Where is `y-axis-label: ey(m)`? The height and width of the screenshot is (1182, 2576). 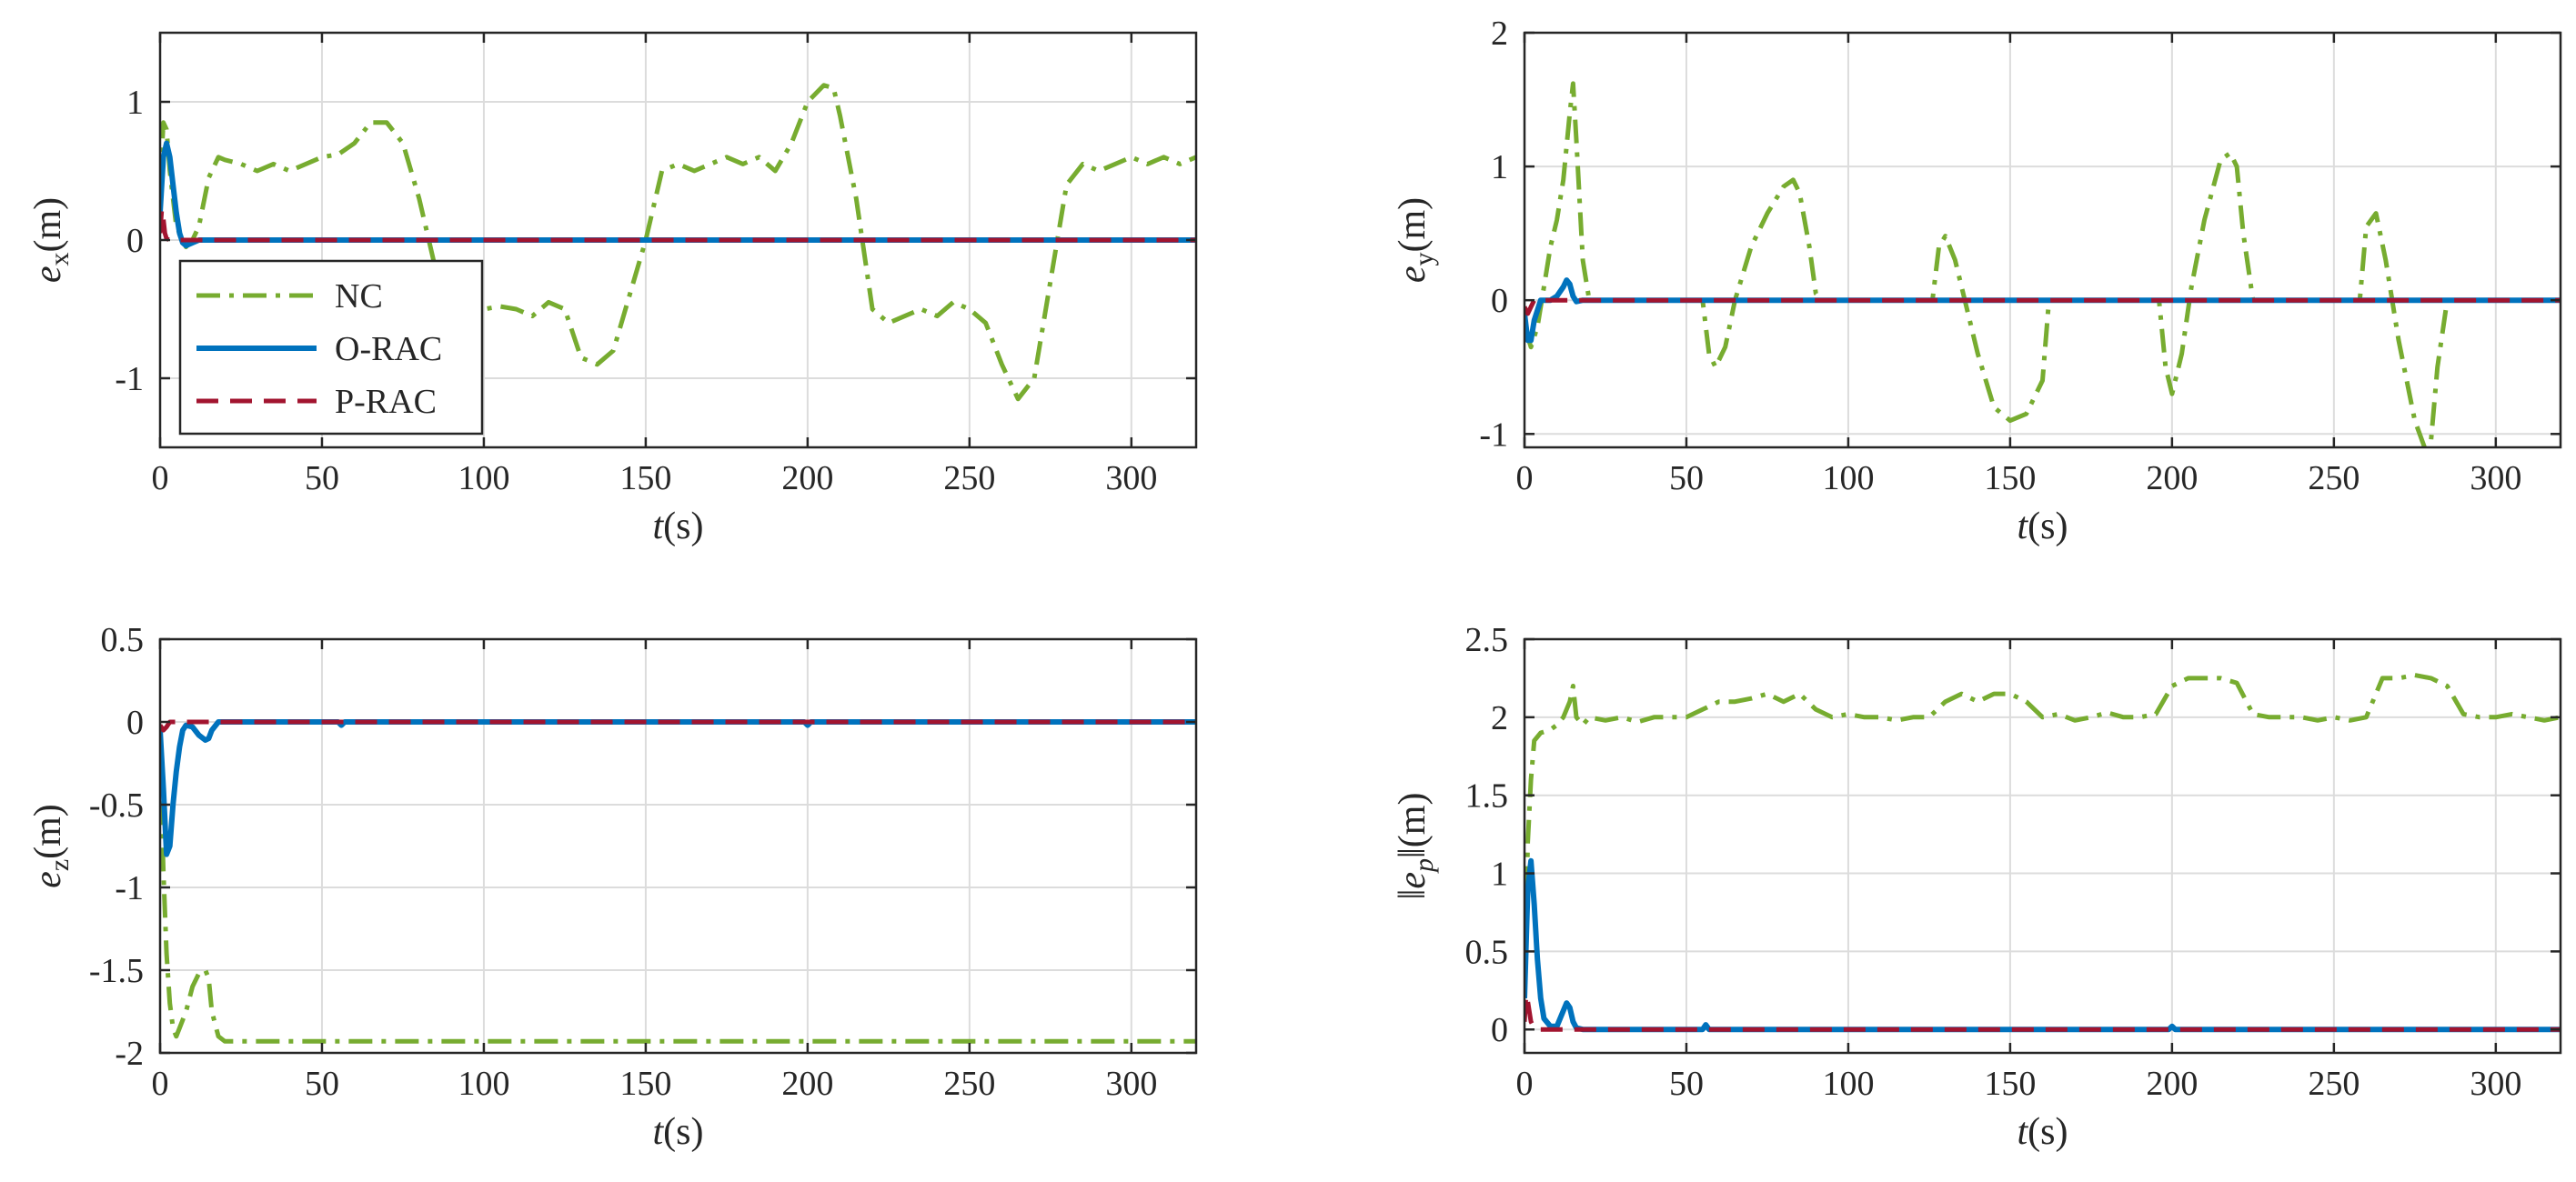
y-axis-label: ey(m) is located at coordinates (1415, 240).